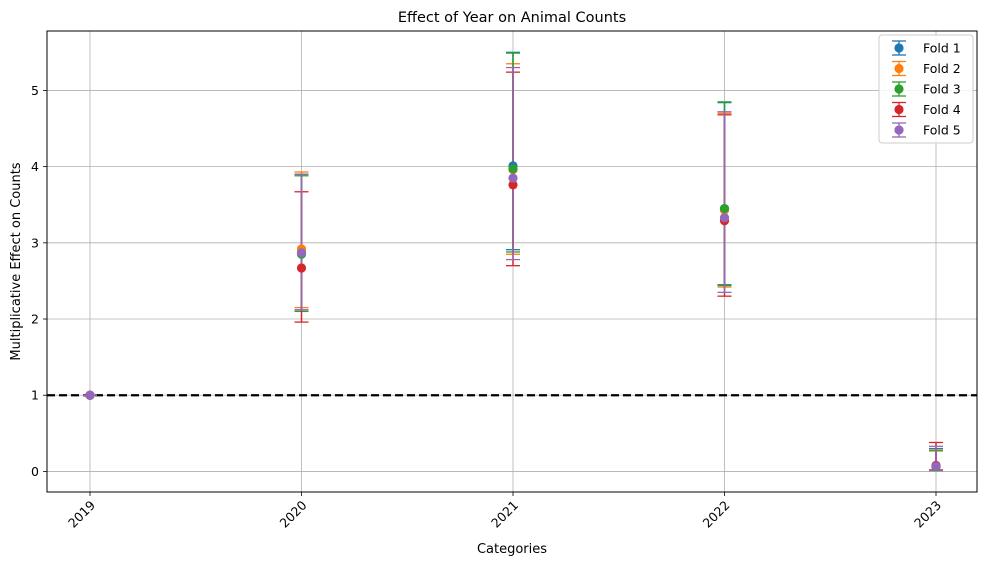 The width and height of the screenshot is (988, 566). I want to click on chart-title: Effect of Year on Animal Counts, so click(512, 18).